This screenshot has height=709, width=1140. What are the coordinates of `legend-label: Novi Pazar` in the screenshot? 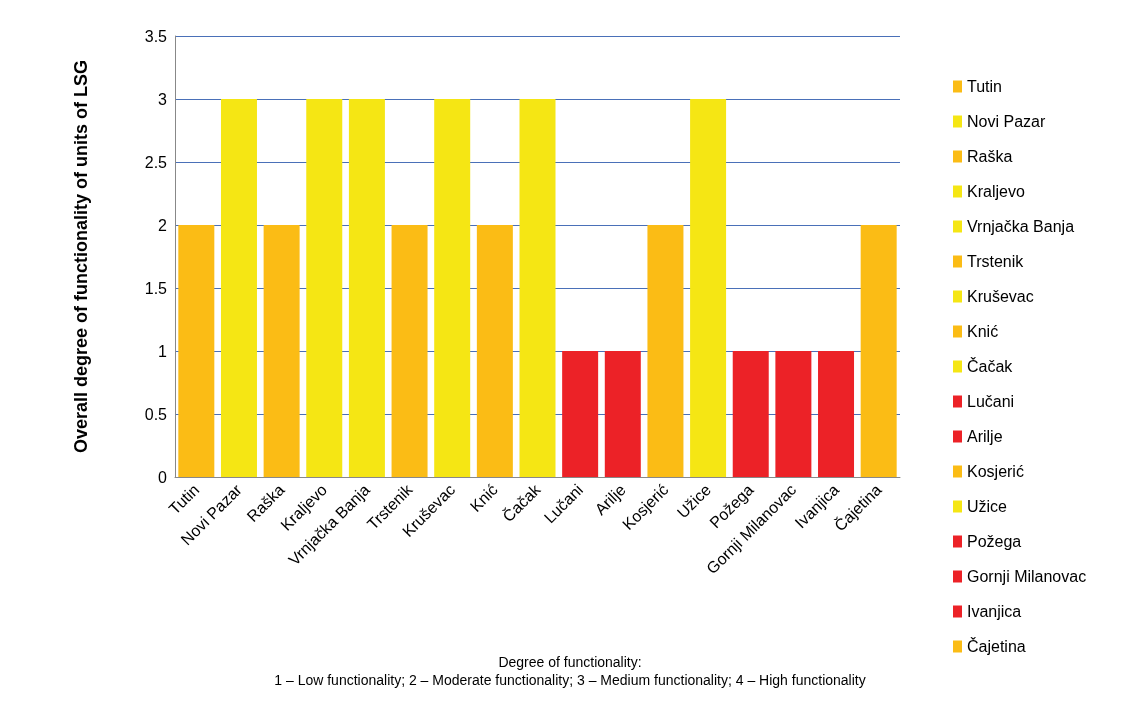 It's located at (1006, 121).